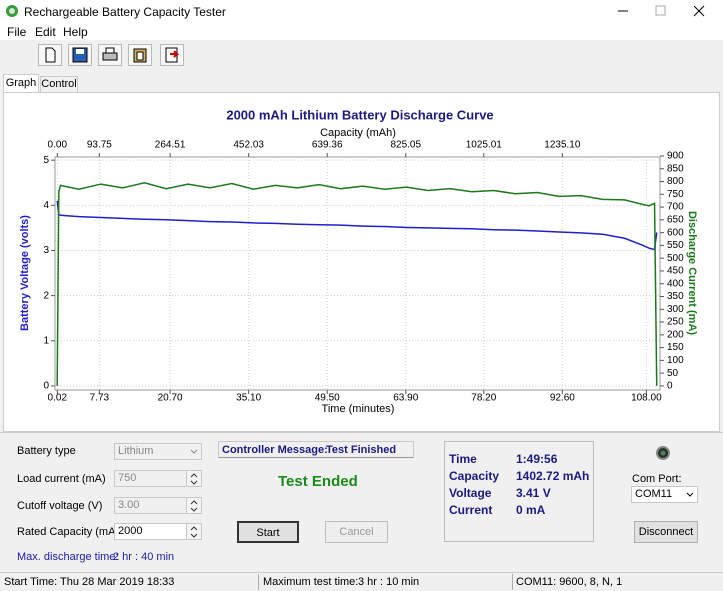  Describe the element at coordinates (675, 194) in the screenshot. I see `y2-tick-label: 750` at that location.